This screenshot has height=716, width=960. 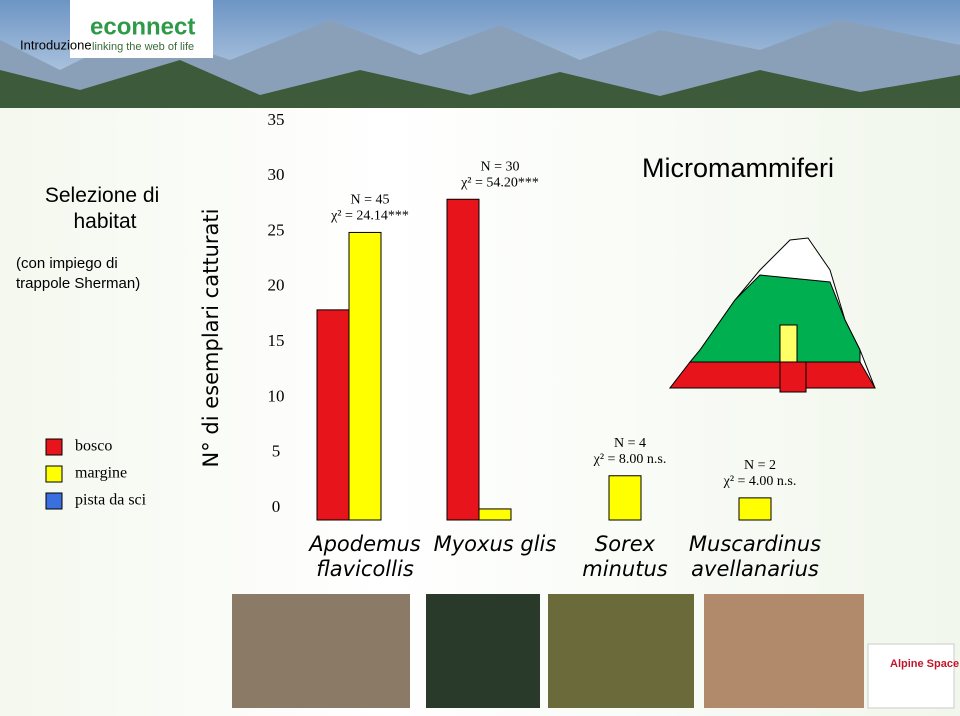 I want to click on annotation-chi: χ² = 54.20***, so click(x=499, y=182).